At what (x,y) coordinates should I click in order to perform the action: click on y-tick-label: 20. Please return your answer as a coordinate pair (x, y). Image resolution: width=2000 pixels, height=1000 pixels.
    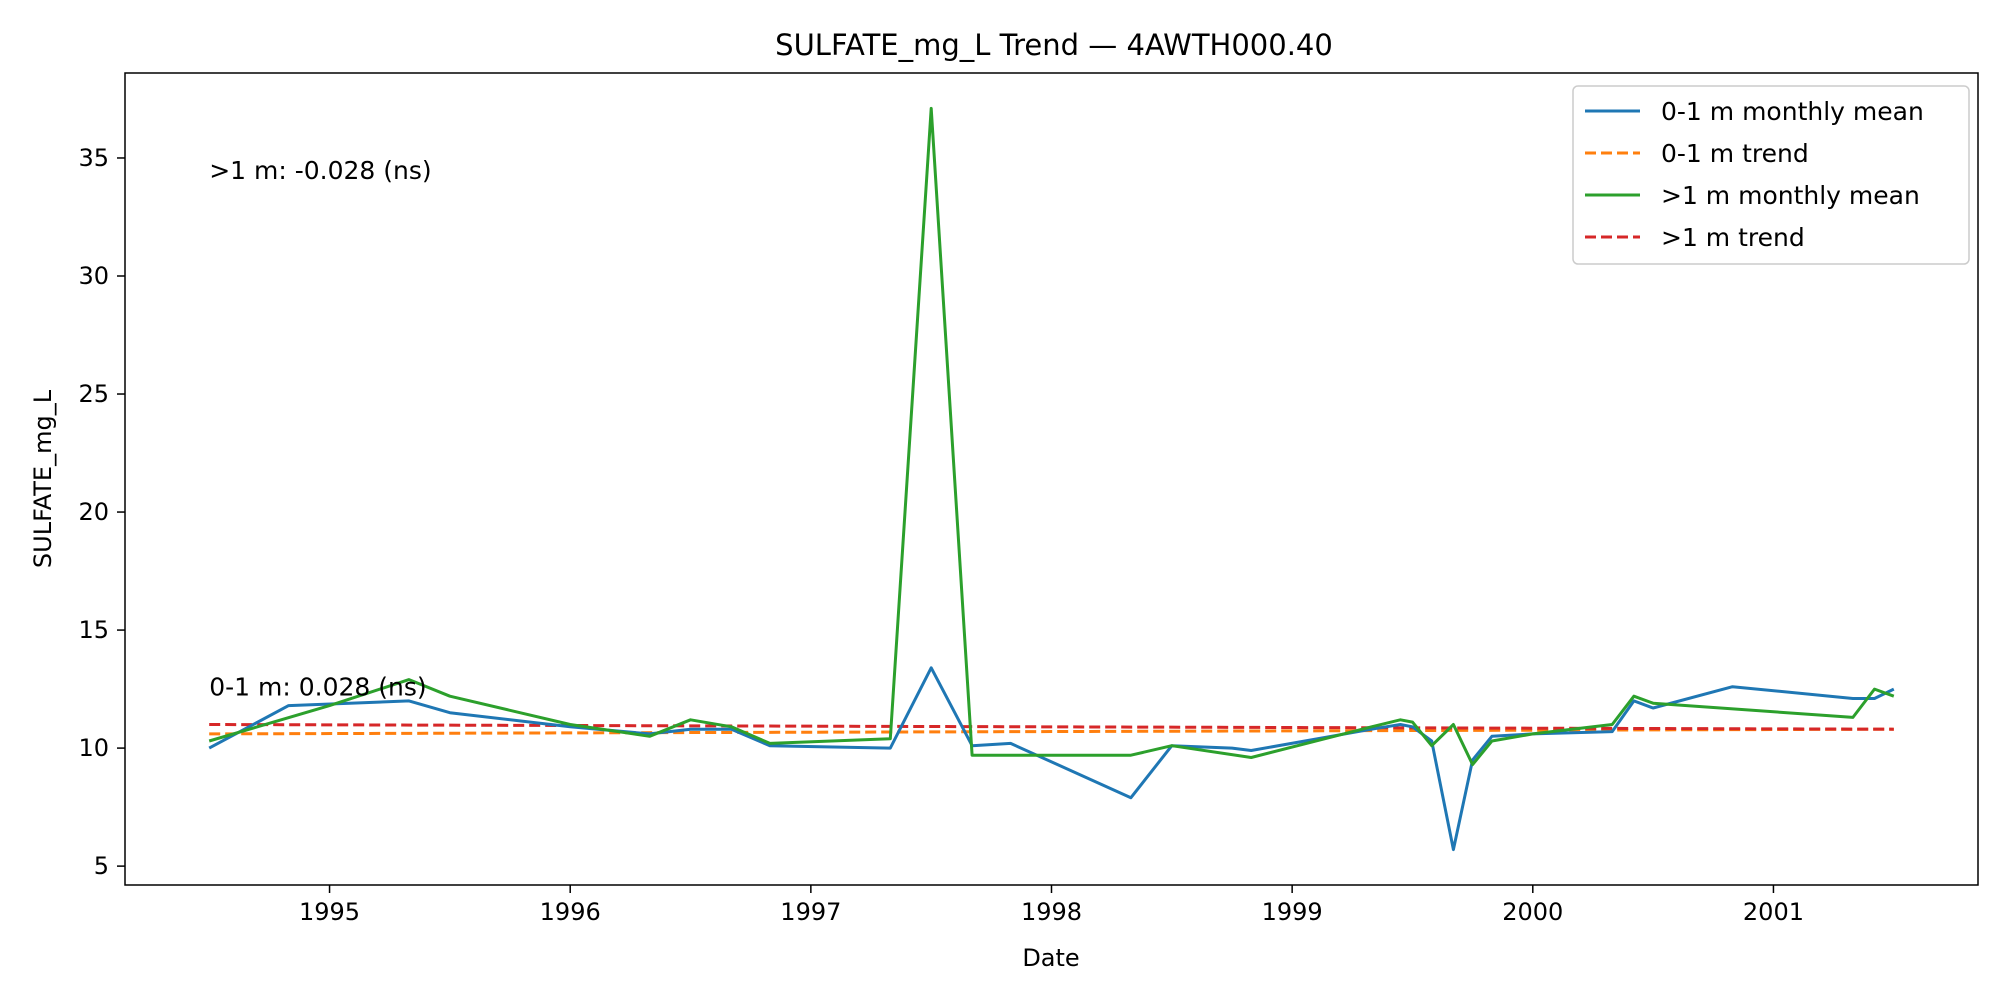
    Looking at the image, I should click on (93, 512).